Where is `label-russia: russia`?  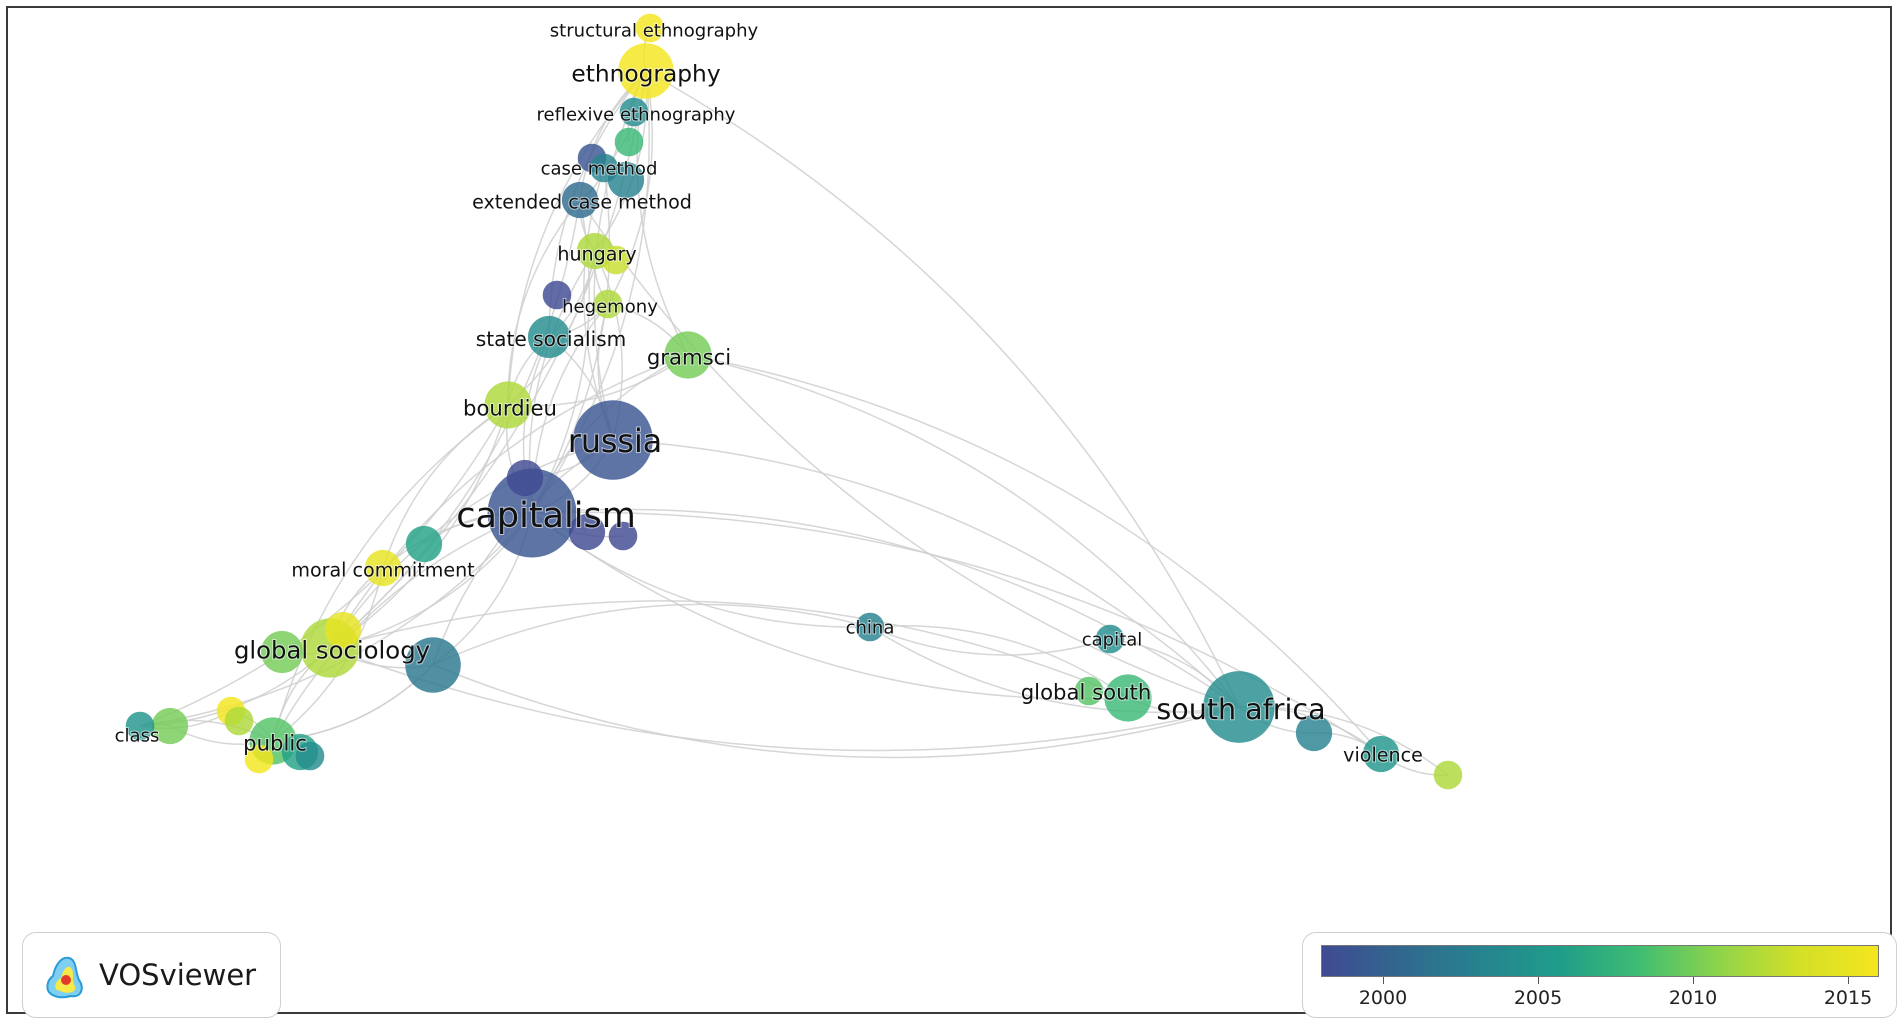 label-russia: russia is located at coordinates (615, 442).